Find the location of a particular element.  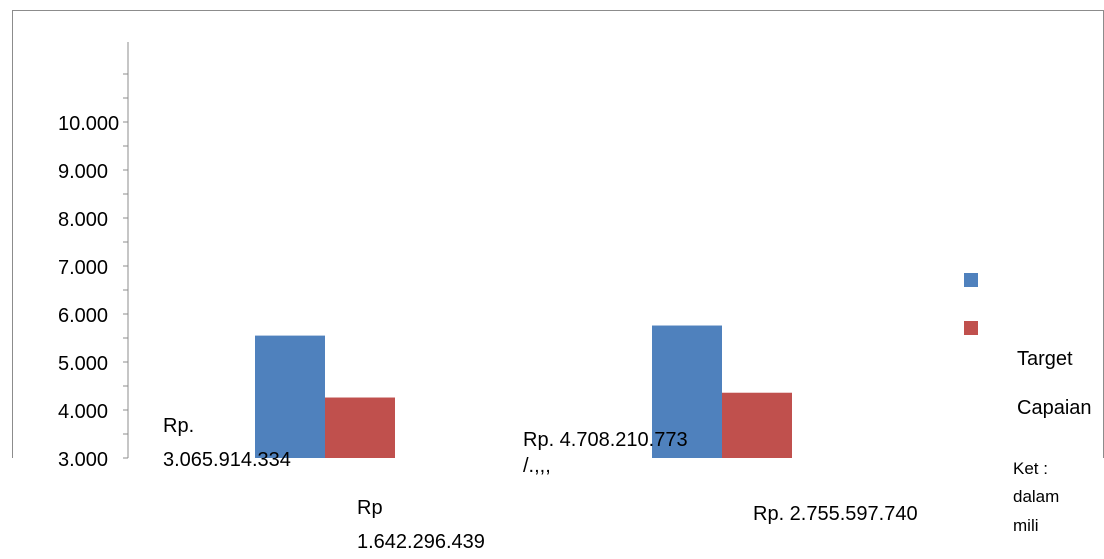

legend-swatch-capaian is located at coordinates (971, 328).